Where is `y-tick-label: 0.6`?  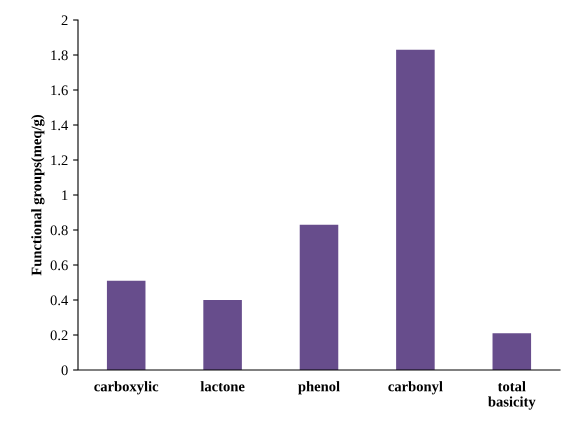
y-tick-label: 0.6 is located at coordinates (59, 265).